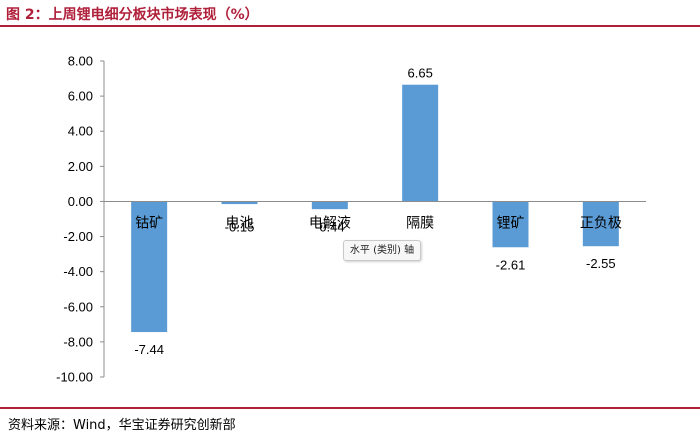  What do you see at coordinates (78, 341) in the screenshot?
I see `y-tick-label: -8.00` at bounding box center [78, 341].